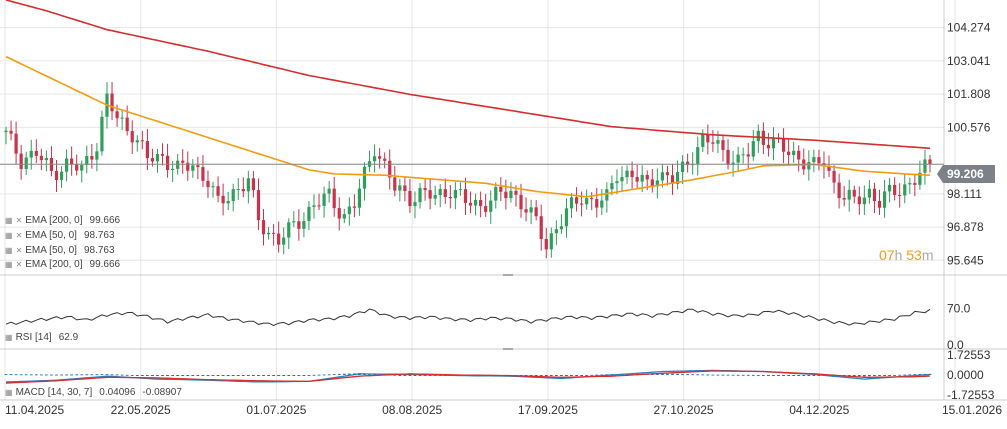 Image resolution: width=1007 pixels, height=429 pixels. Describe the element at coordinates (508, 275) in the screenshot. I see `pane-resize-handle` at that location.